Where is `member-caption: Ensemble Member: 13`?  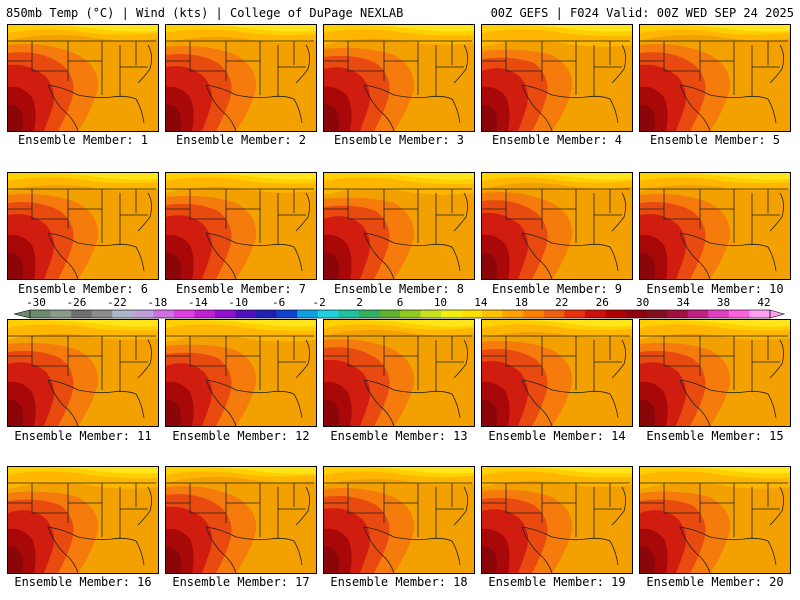 member-caption: Ensemble Member: 13 is located at coordinates (399, 436).